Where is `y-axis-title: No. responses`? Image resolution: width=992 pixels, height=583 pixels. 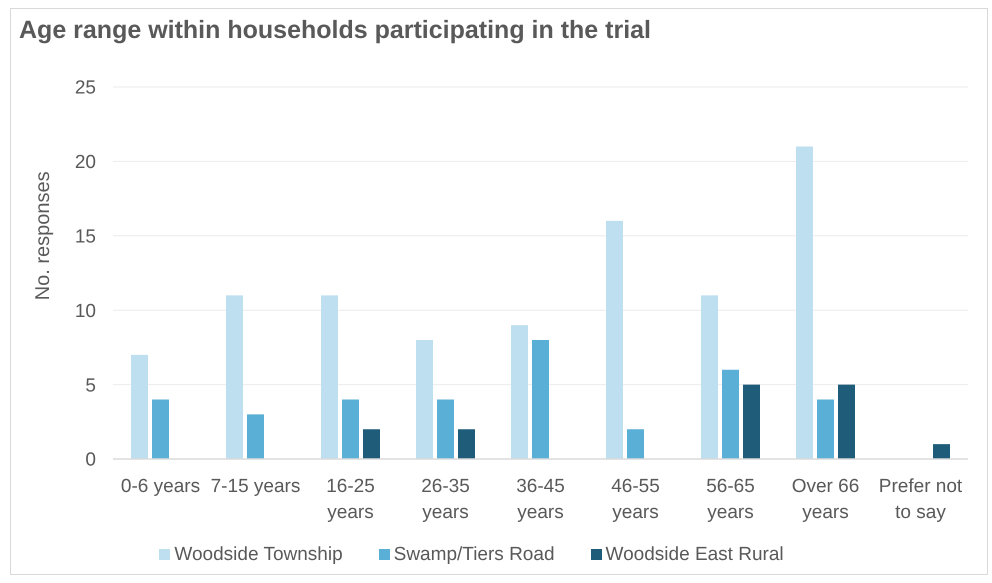 y-axis-title: No. responses is located at coordinates (43, 235).